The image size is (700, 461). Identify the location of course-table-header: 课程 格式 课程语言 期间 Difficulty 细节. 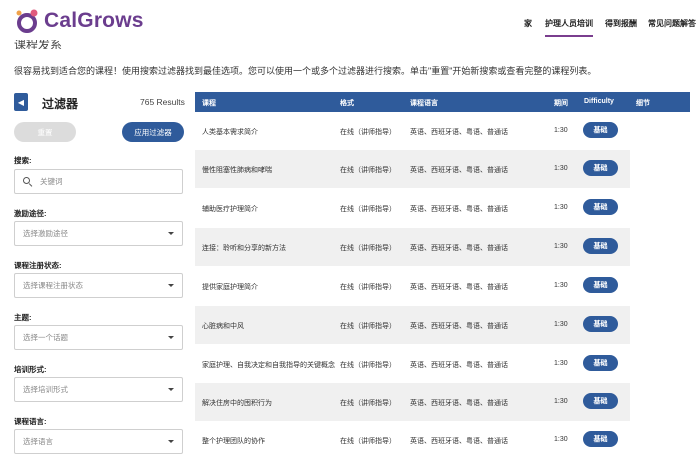
(442, 102).